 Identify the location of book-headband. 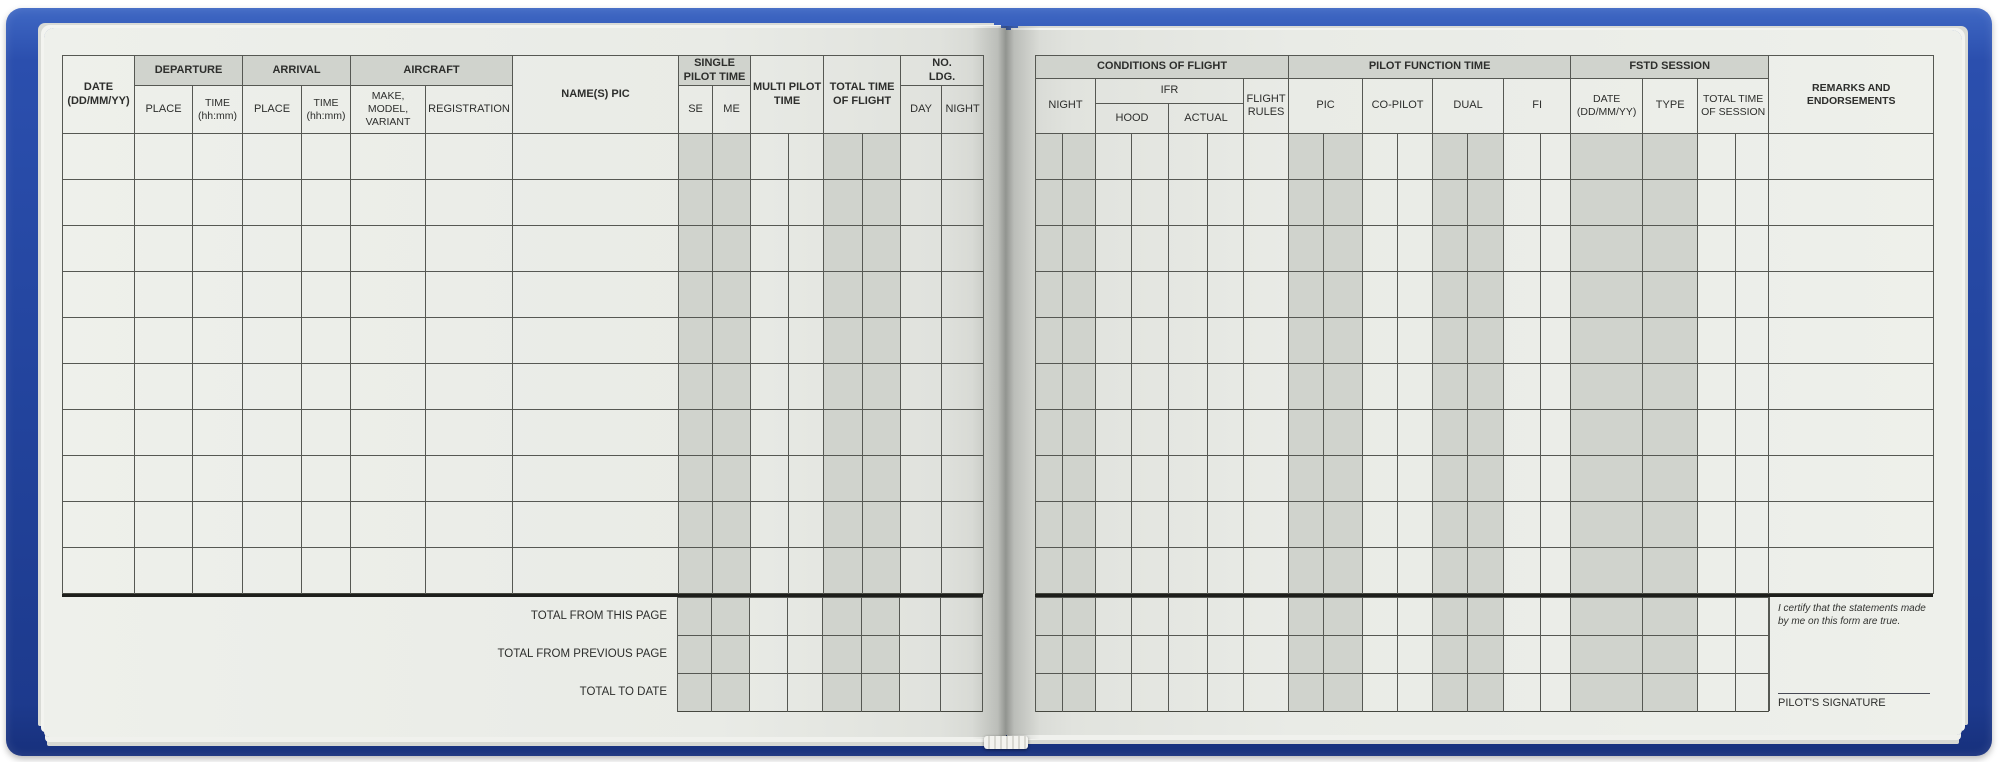
(1006, 742).